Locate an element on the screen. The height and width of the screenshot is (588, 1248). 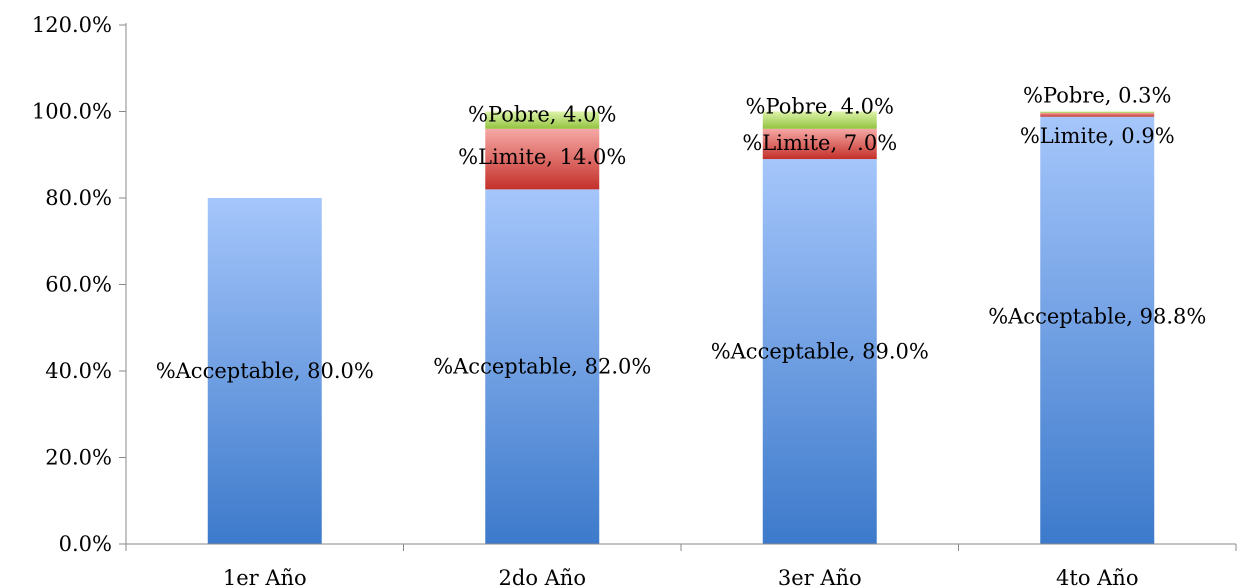
data-label-pobre-3: %Pobre, 4.0% is located at coordinates (820, 107).